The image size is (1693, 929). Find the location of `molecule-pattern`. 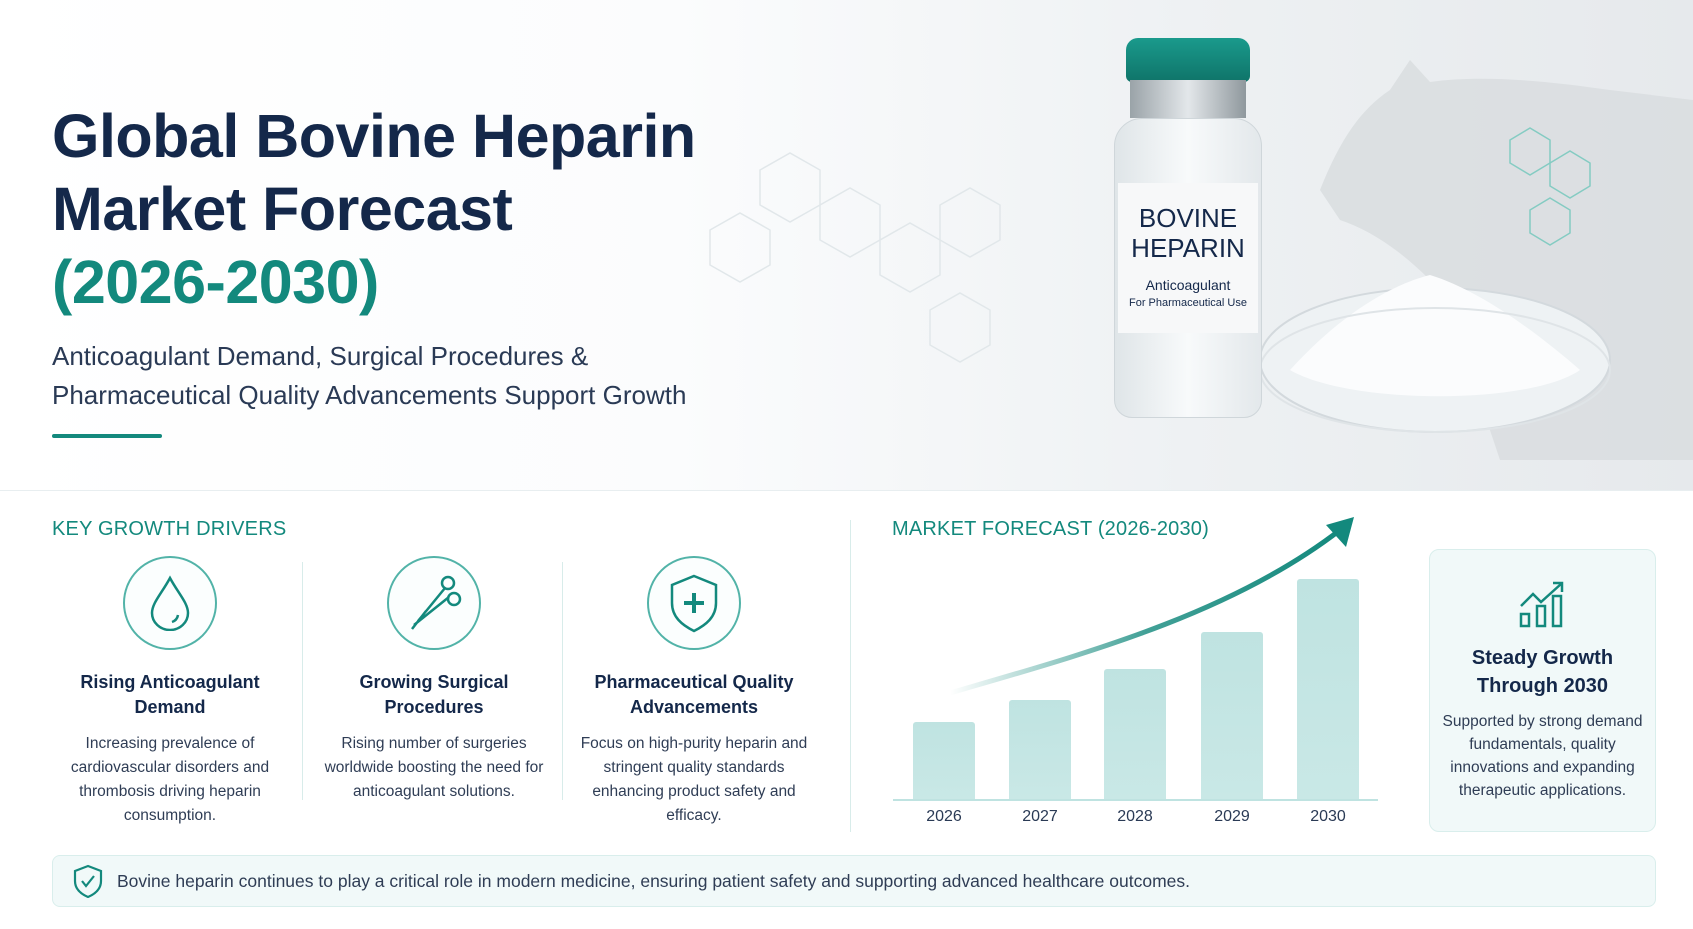

molecule-pattern is located at coordinates (855, 257).